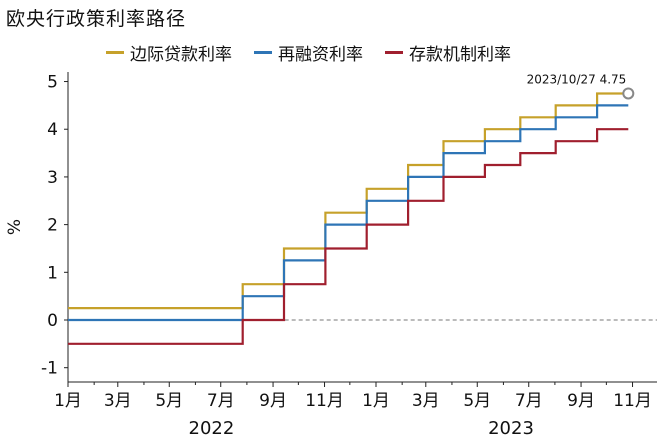 This screenshot has width=666, height=440. I want to click on legend-item-mro: 再融资利率, so click(308, 52).